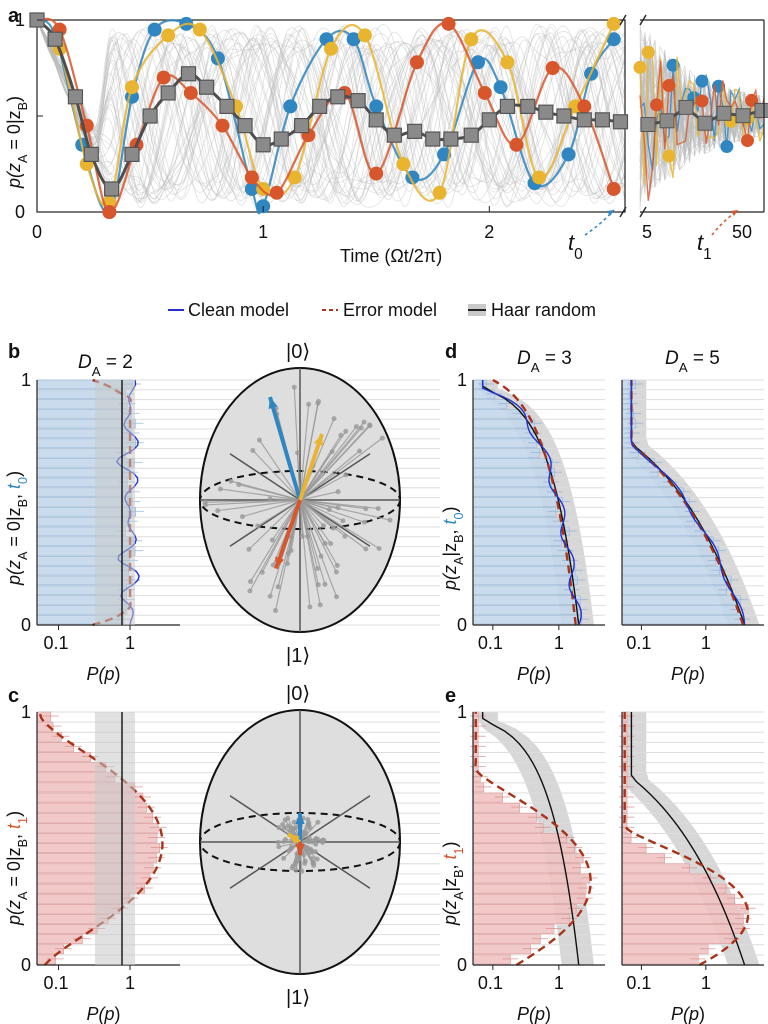 This screenshot has height=1024, width=768. I want to click on legend: Clean model Error model Haar random, so click(382, 310).